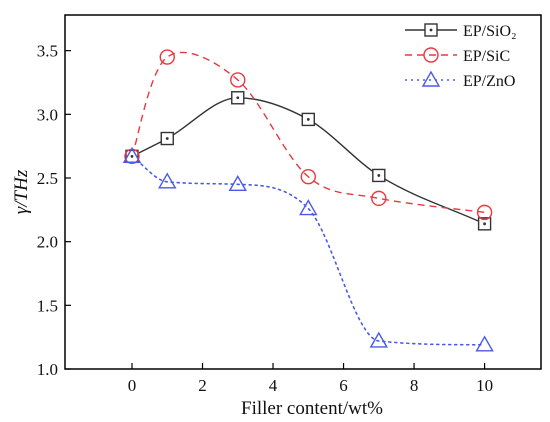  What do you see at coordinates (21, 191) in the screenshot?
I see `y-axis-label: γ/THz` at bounding box center [21, 191].